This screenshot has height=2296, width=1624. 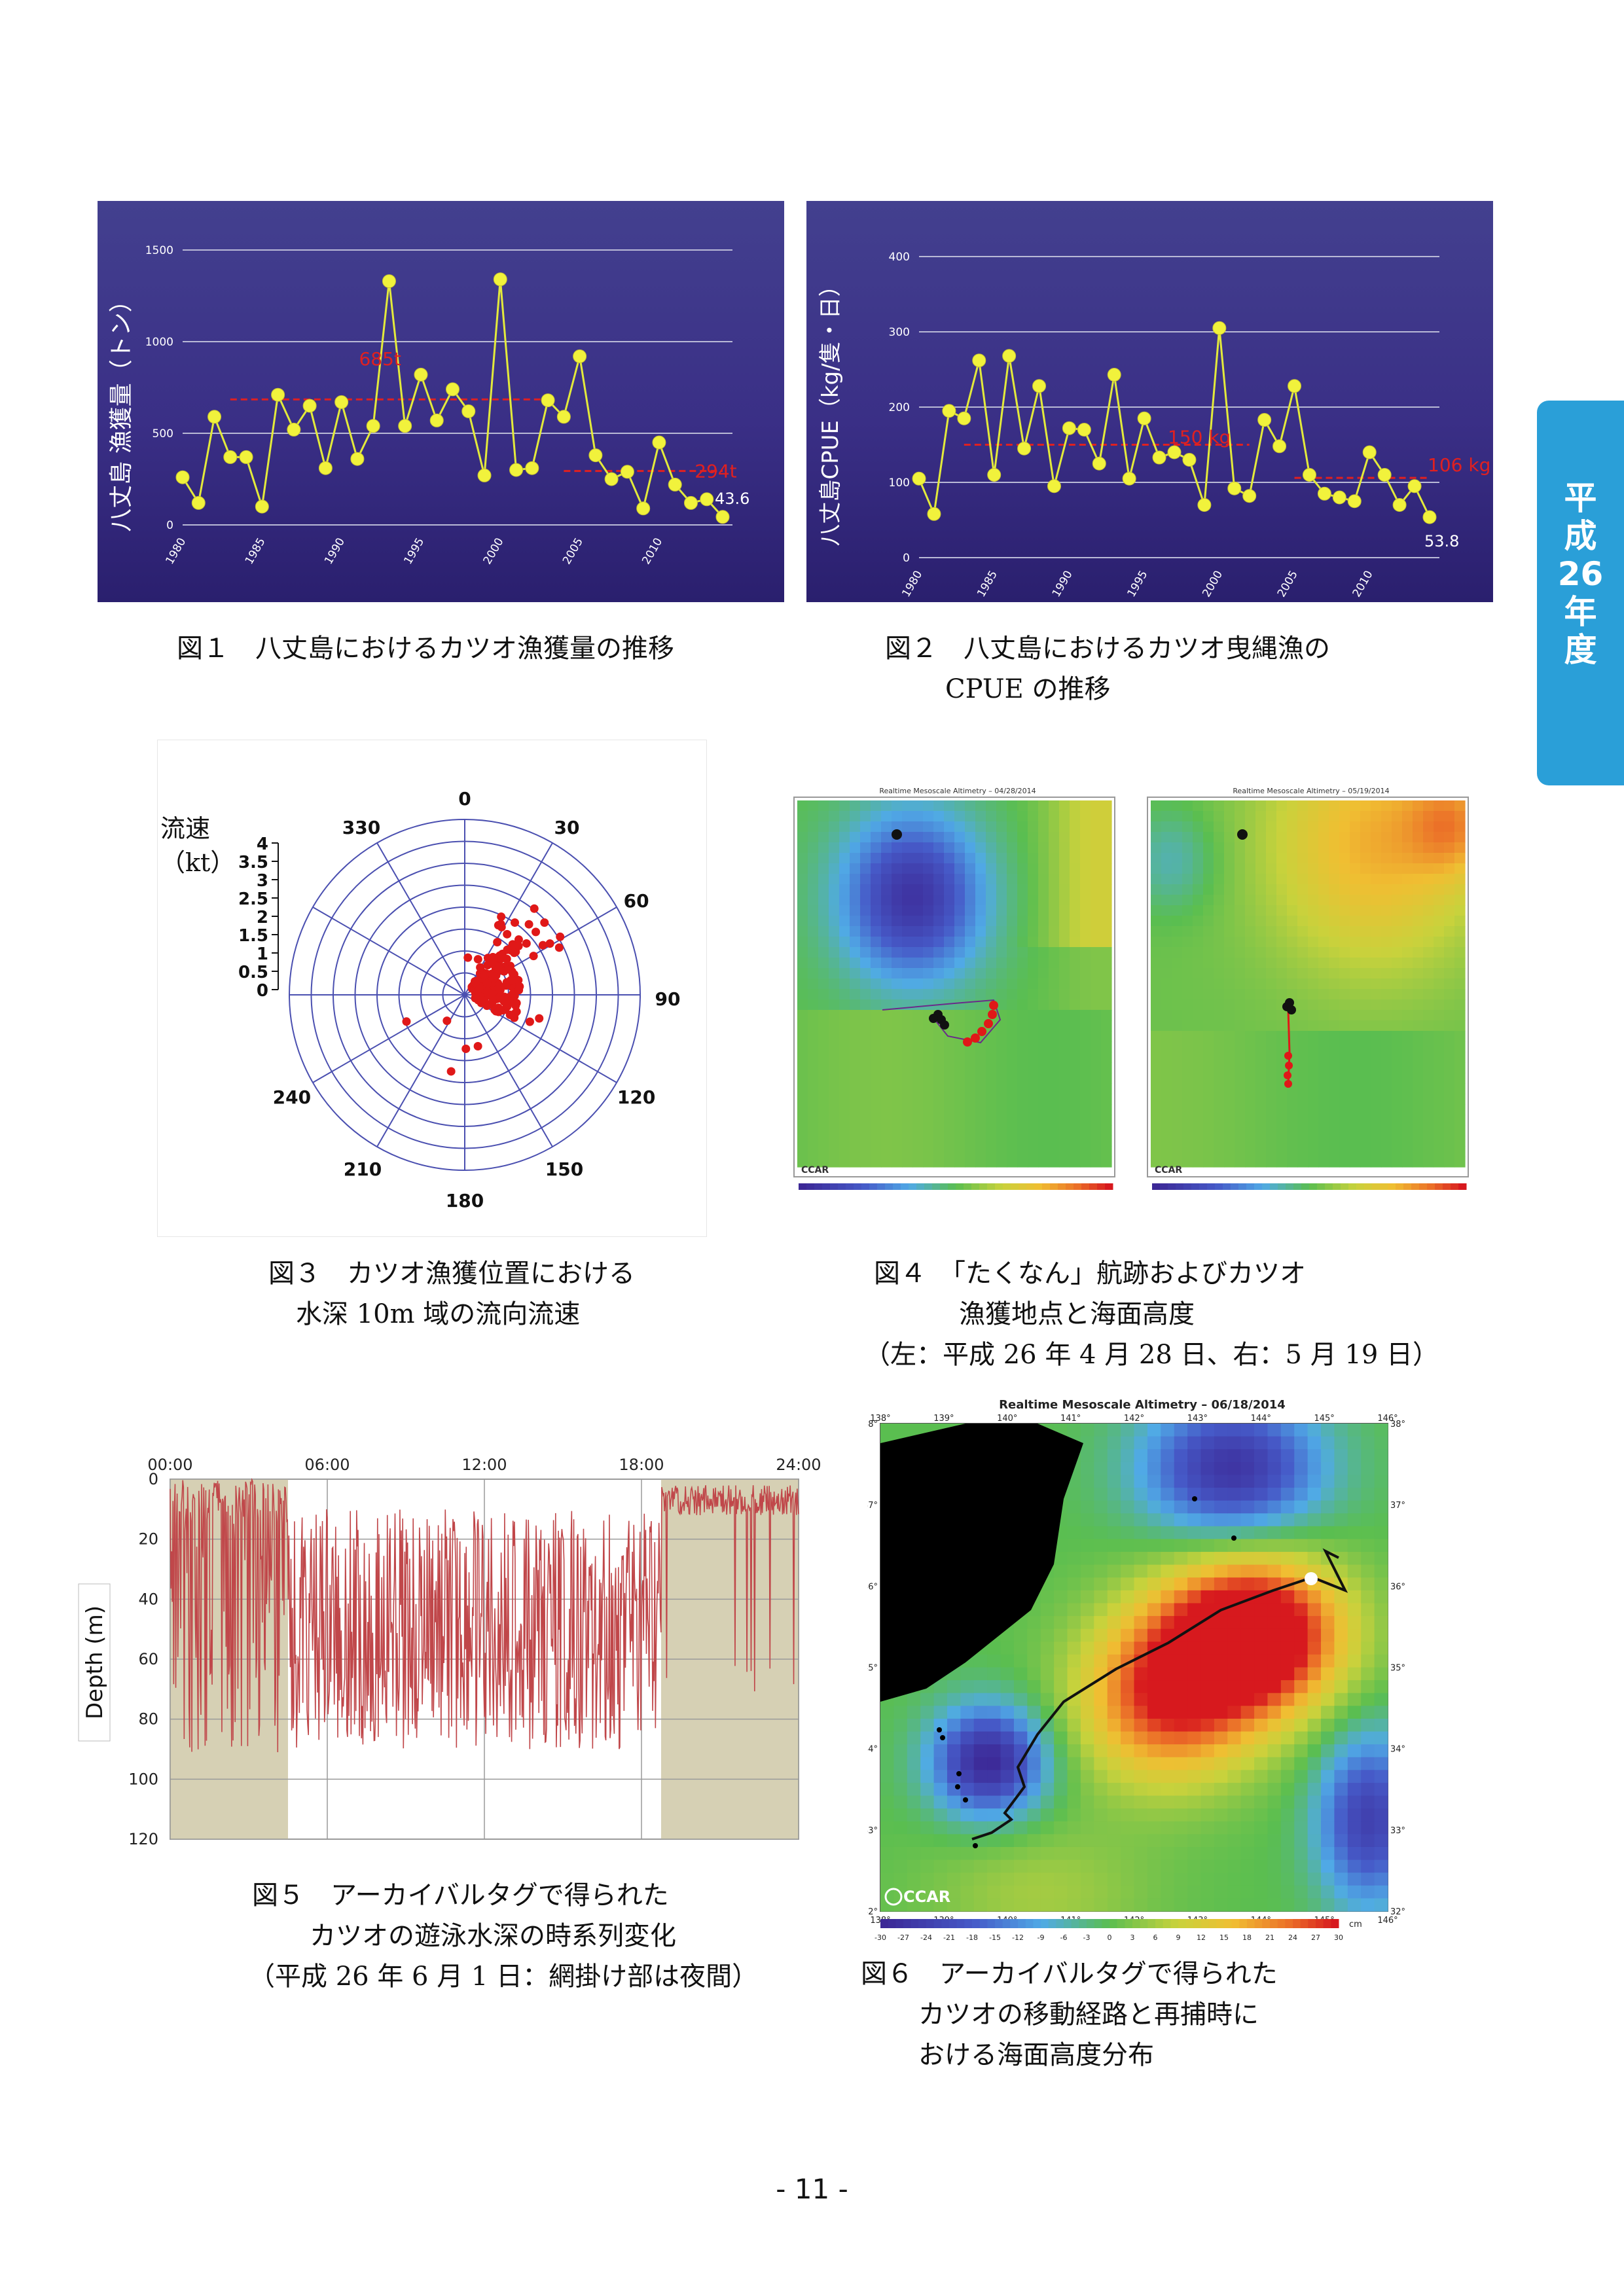 I want to click on caption-line: カツオの遊泳水深の時系列変化, so click(x=493, y=1936).